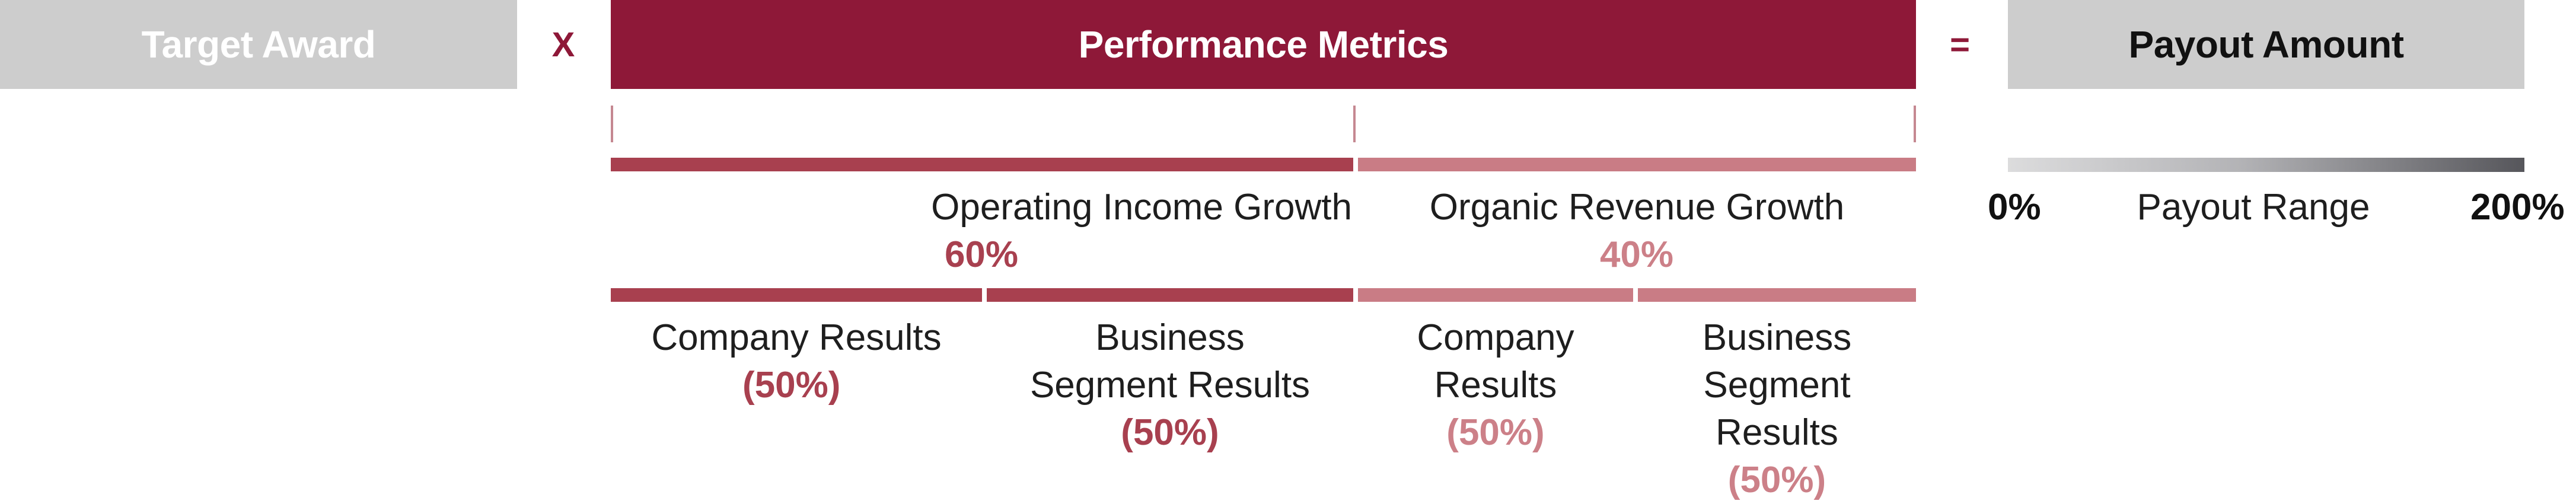  I want to click on organic-company-results-weight: (50%), so click(1495, 432).